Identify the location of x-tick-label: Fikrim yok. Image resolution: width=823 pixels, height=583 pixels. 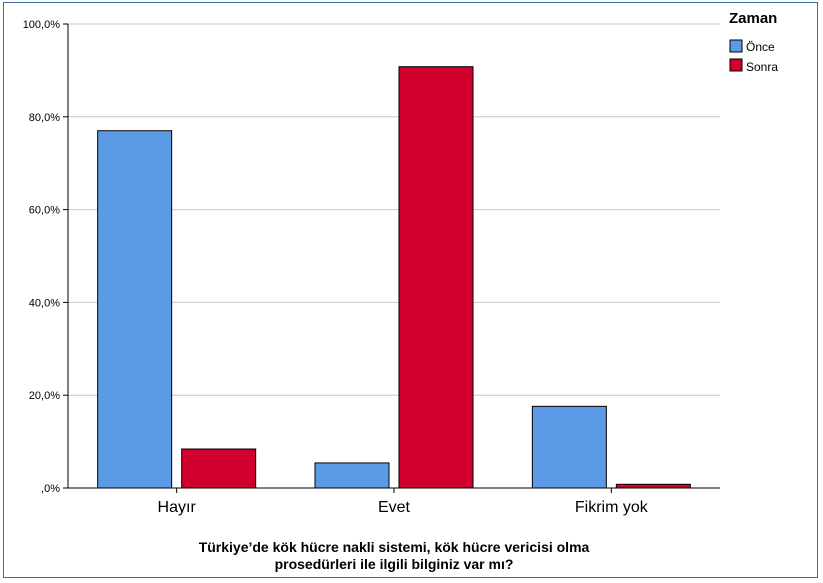
(612, 507).